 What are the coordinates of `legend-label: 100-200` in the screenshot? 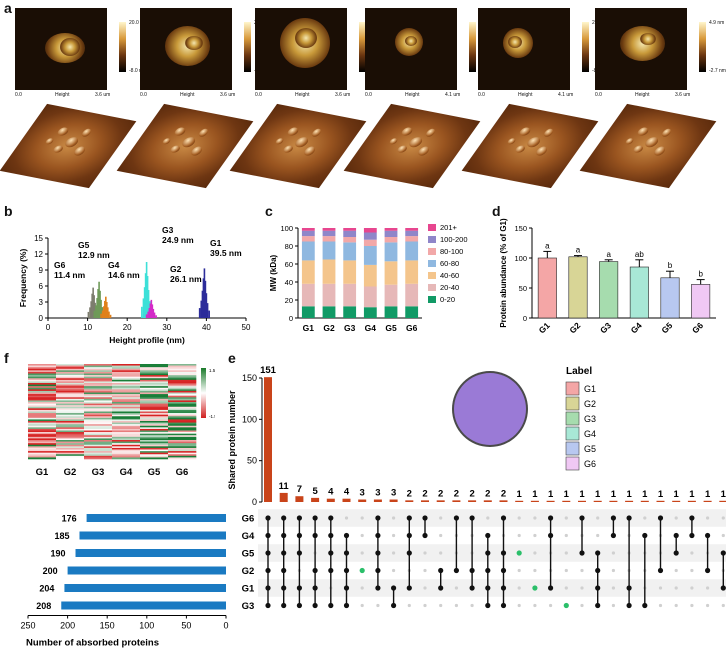 It's located at (454, 239).